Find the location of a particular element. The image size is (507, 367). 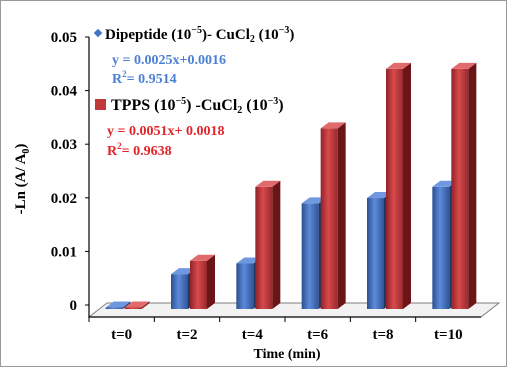

y-tick-label: 0.04 is located at coordinates (64, 92).